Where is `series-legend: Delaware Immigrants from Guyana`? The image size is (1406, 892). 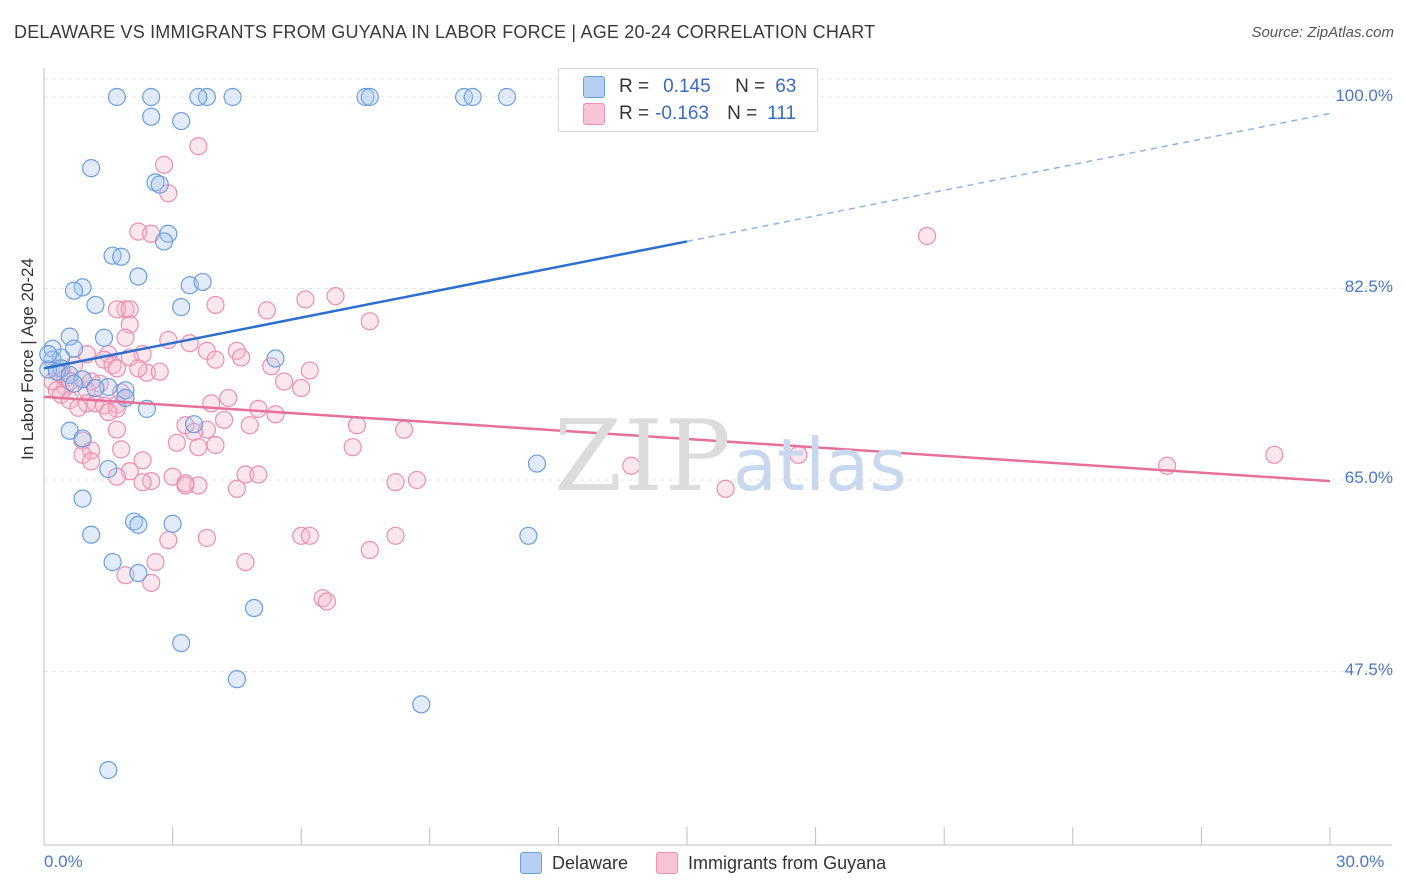
series-legend: Delaware Immigrants from Guyana is located at coordinates (717, 863).